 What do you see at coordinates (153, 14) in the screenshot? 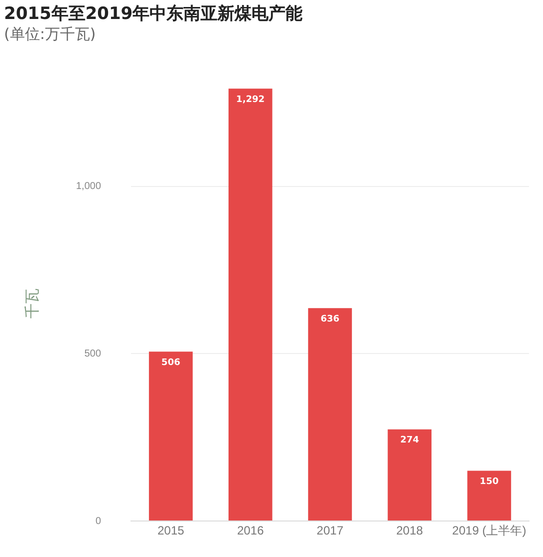
I see `chart-title: 2015年至2019年中东南亚新煤电产能` at bounding box center [153, 14].